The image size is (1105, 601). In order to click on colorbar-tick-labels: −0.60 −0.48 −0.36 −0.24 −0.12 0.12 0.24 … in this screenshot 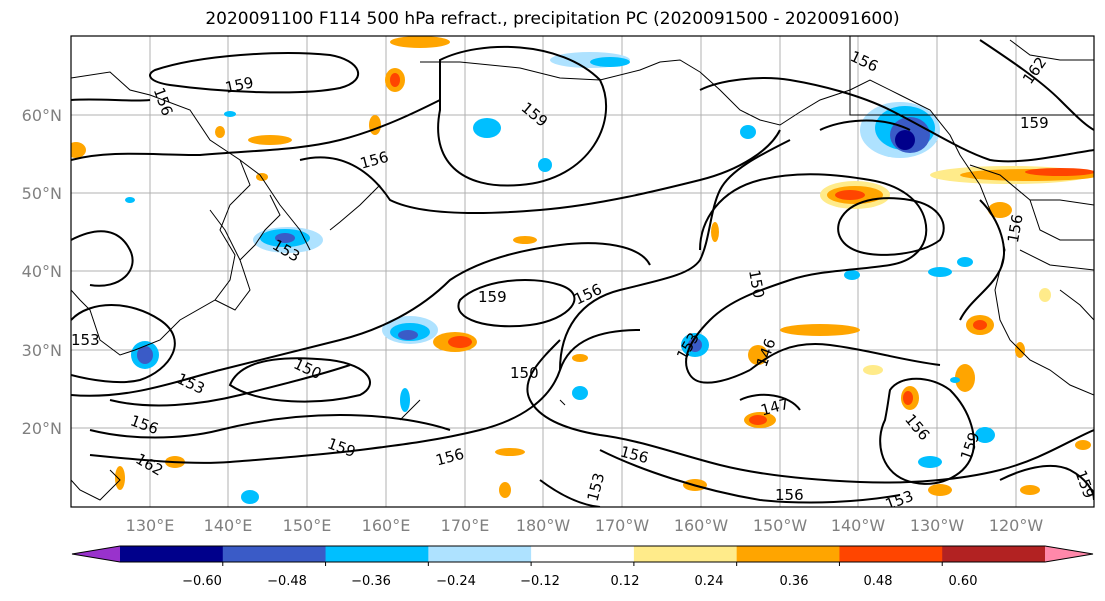, I will do `click(579, 581)`.